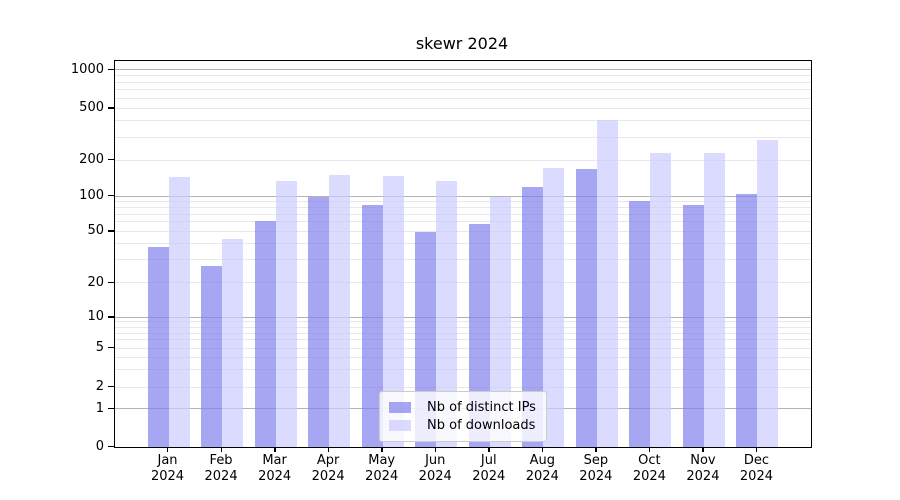  Describe the element at coordinates (91, 160) in the screenshot. I see `y-tick-label: 200` at that location.